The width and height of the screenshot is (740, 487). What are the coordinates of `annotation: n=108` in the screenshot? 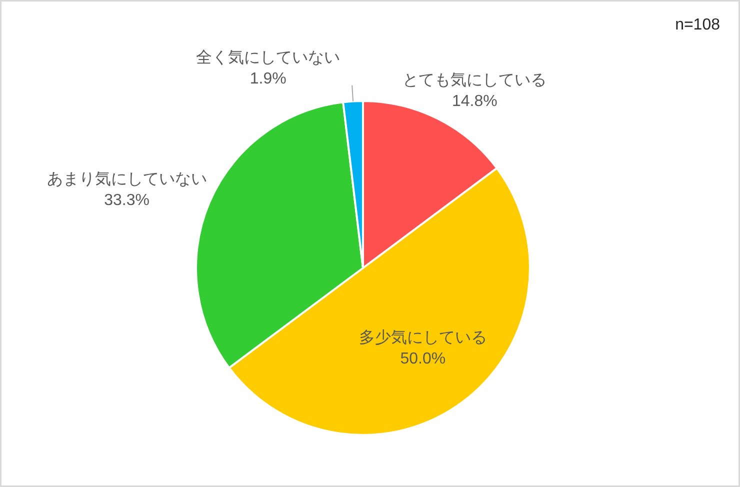 It's located at (697, 25).